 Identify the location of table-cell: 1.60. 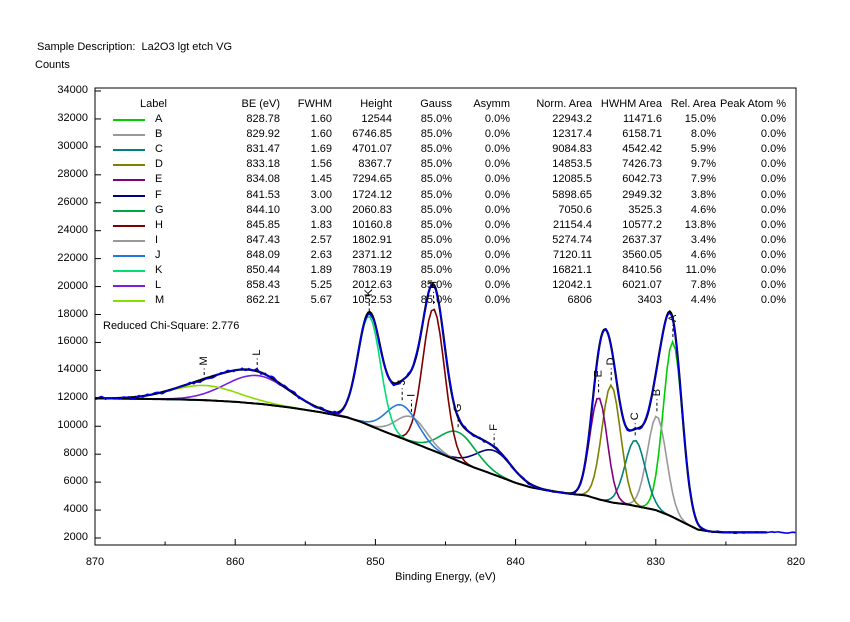
(321, 119).